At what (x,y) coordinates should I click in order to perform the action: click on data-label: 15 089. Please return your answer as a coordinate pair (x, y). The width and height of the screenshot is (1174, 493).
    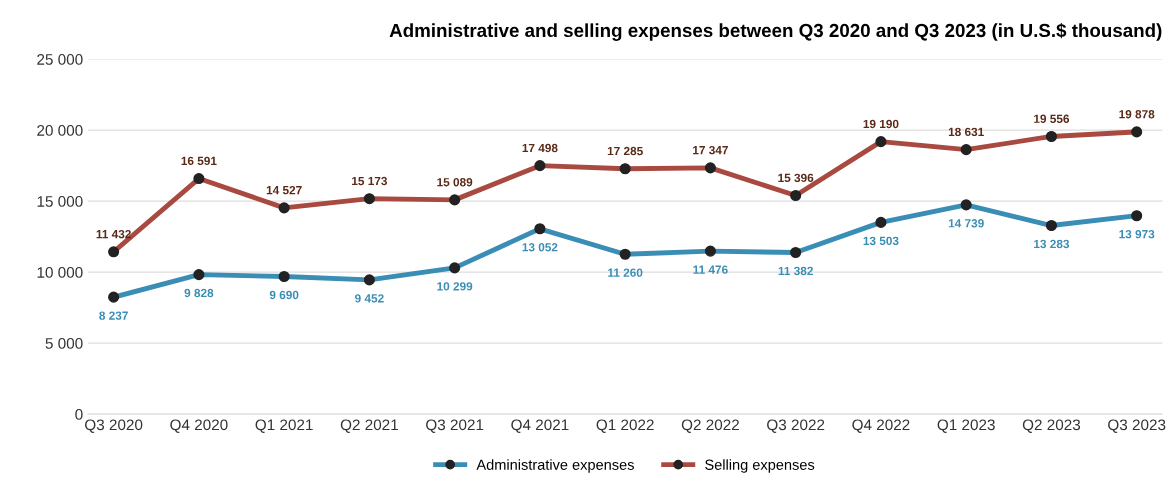
    Looking at the image, I should click on (455, 182).